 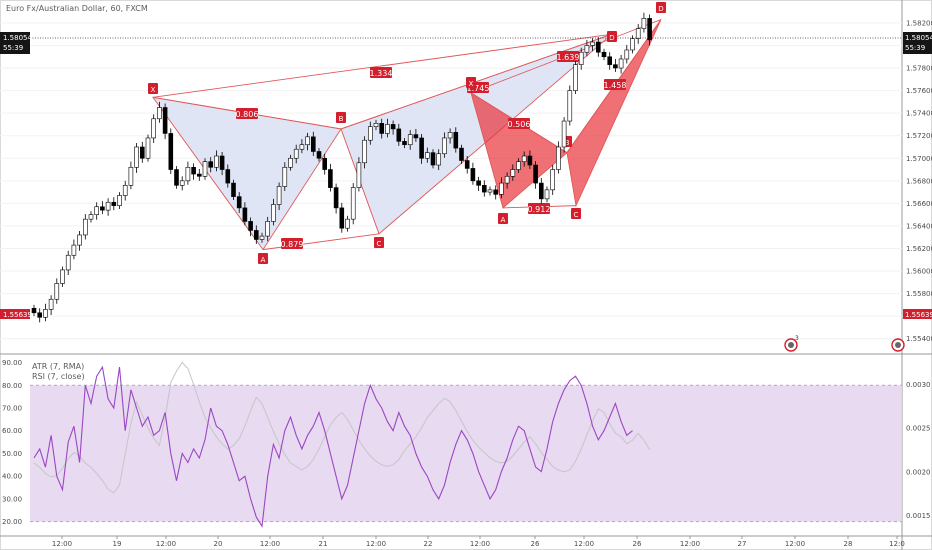 What do you see at coordinates (12, 431) in the screenshot?
I see `rsi-tick-label: 60.00` at bounding box center [12, 431].